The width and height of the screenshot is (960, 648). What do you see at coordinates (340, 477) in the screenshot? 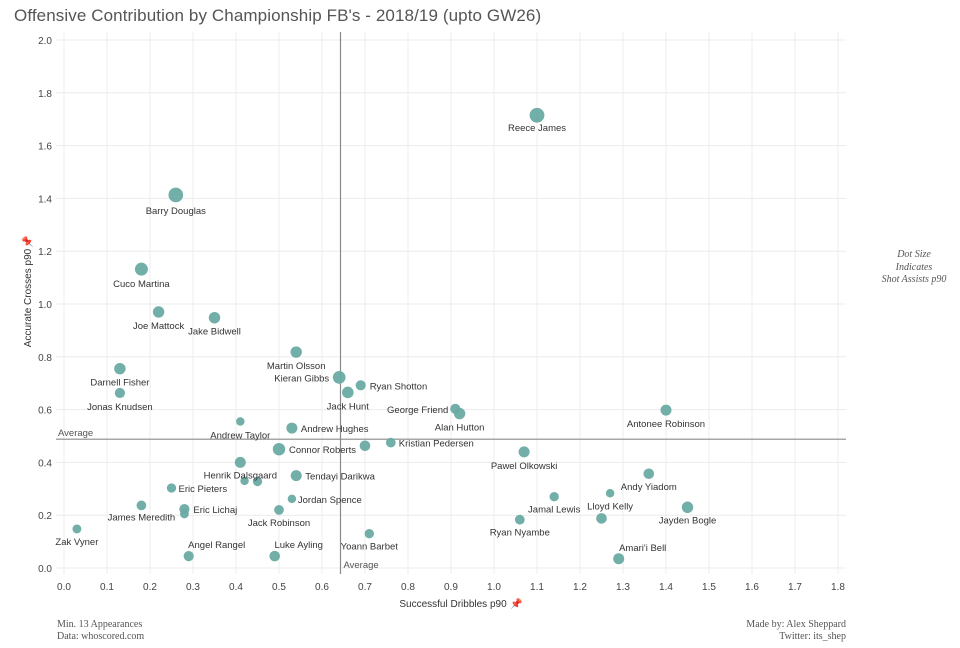
I see `point-label: Tendayi Darikwa` at bounding box center [340, 477].